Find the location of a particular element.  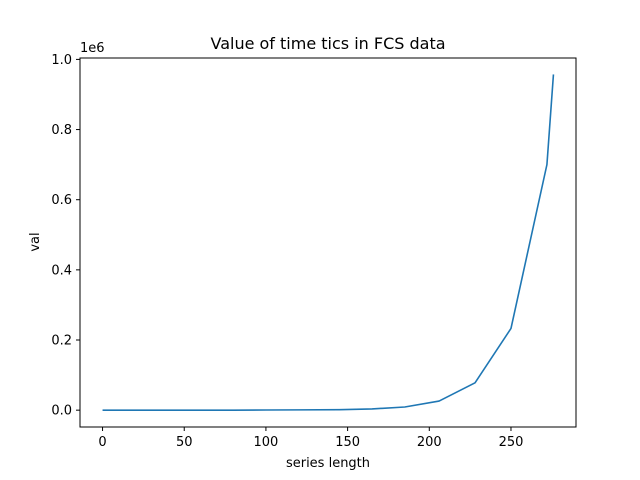

x-tick-label: 50 is located at coordinates (184, 442).